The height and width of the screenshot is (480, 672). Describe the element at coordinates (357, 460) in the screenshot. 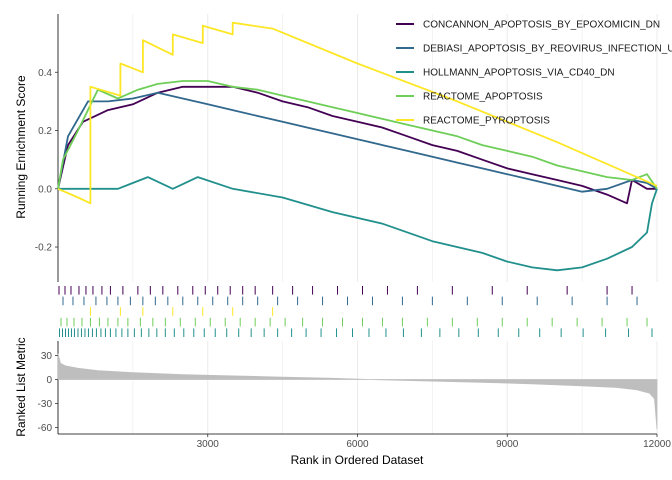

I see `x-axis-title: Rank in Ordered Dataset` at that location.